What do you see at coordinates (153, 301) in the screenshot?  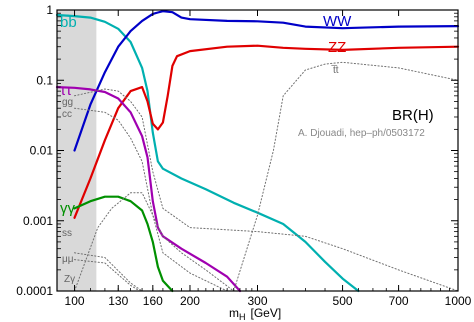 I see `x-tick-label: 160` at bounding box center [153, 301].